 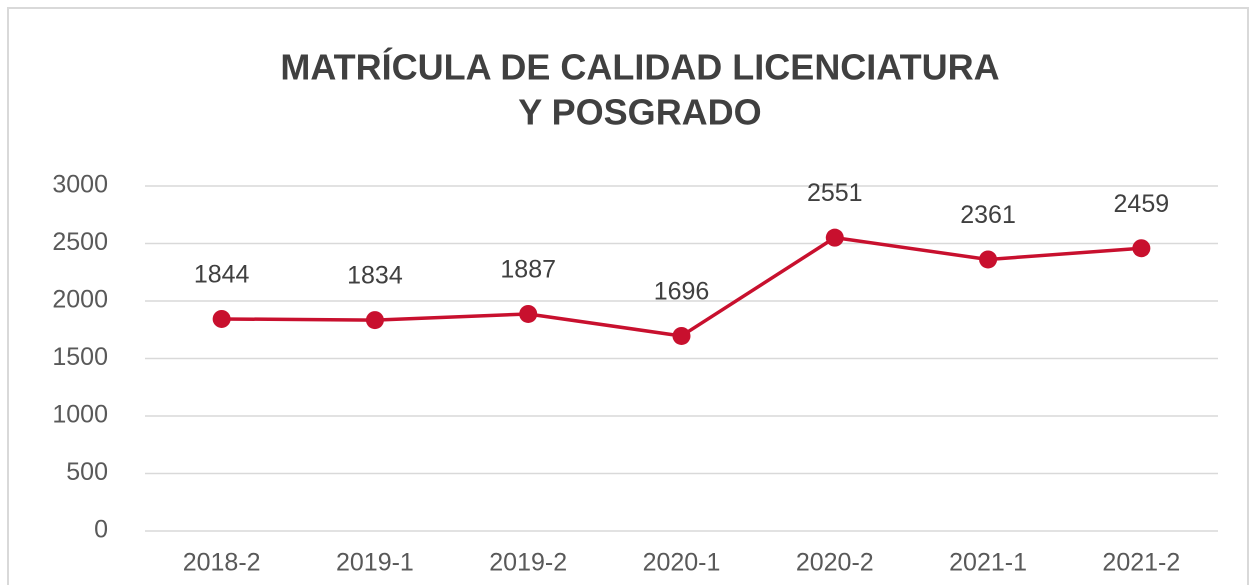 What do you see at coordinates (375, 563) in the screenshot?
I see `x-tick-label: 2019-1` at bounding box center [375, 563].